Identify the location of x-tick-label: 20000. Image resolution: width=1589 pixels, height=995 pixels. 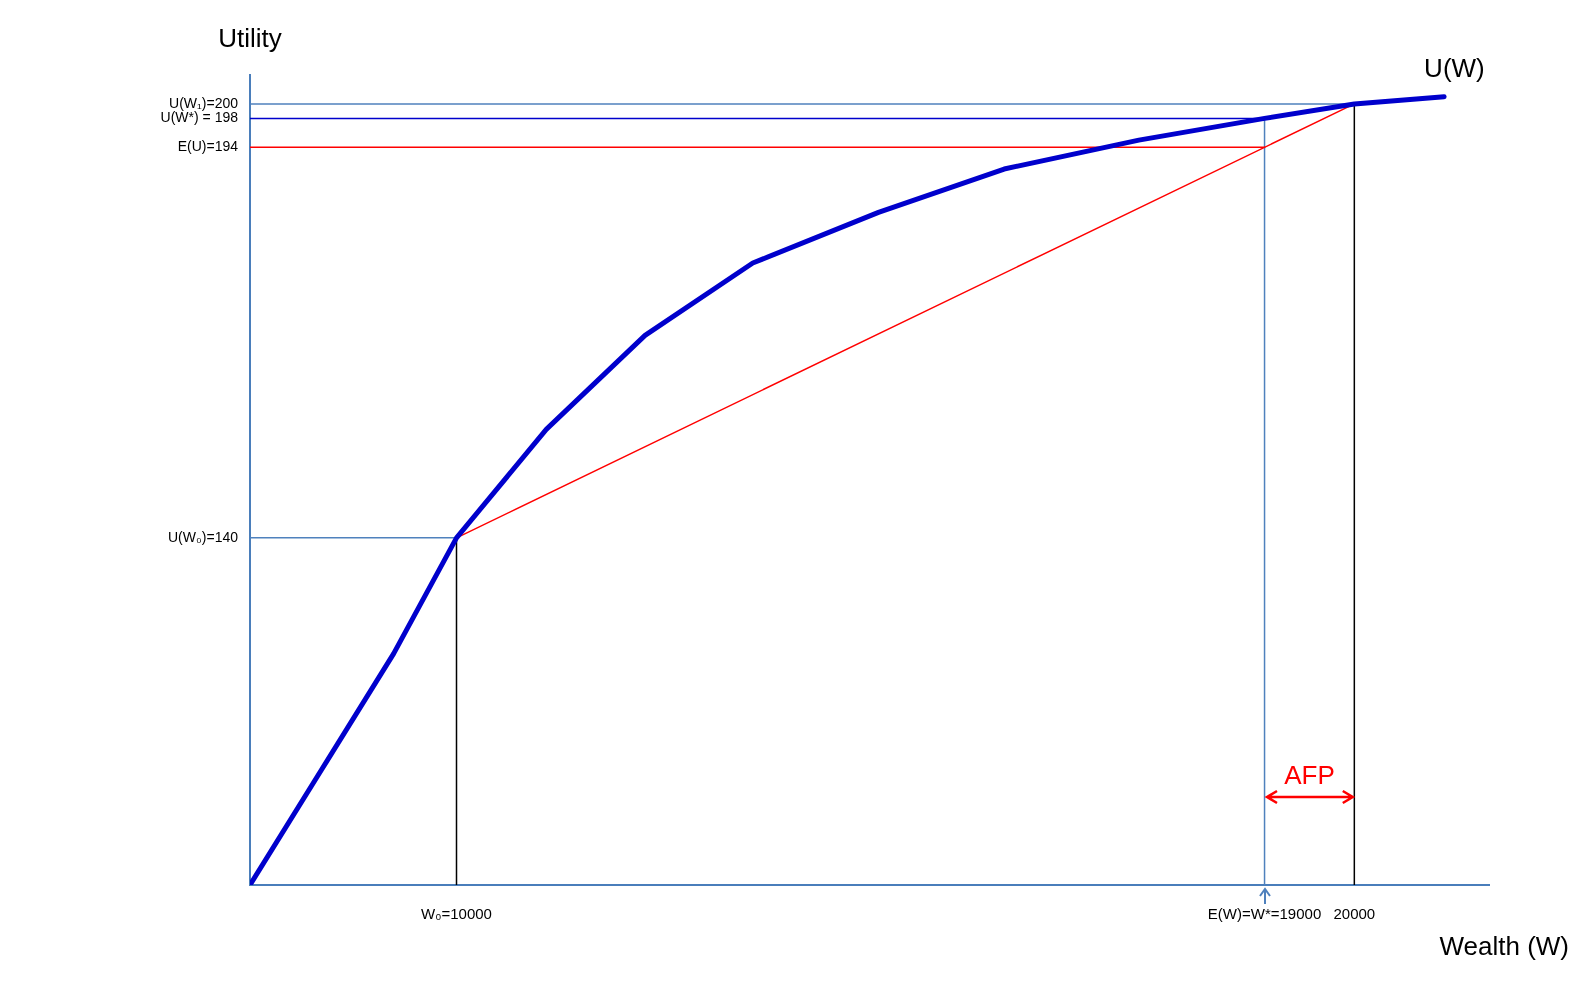
(1354, 913).